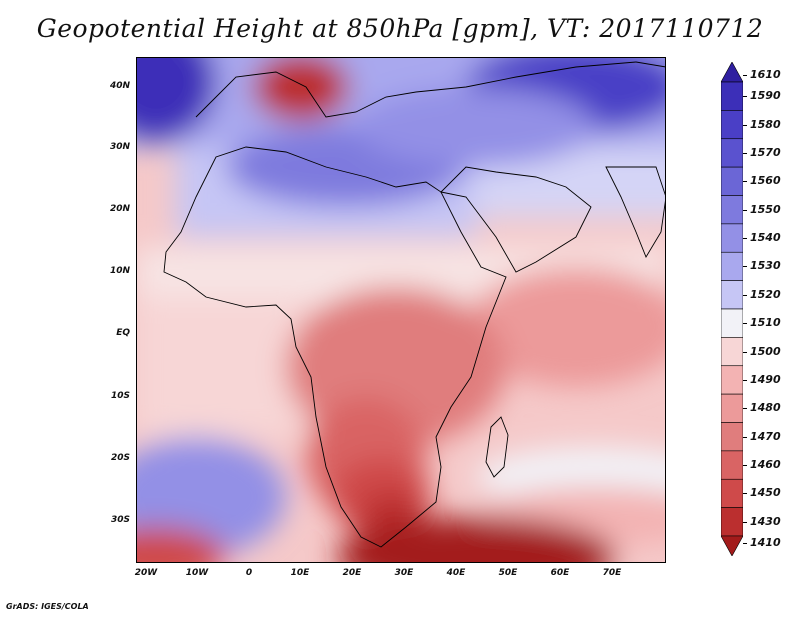  Describe the element at coordinates (765, 96) in the screenshot. I see `colorbar-label-1590: 1590` at that location.